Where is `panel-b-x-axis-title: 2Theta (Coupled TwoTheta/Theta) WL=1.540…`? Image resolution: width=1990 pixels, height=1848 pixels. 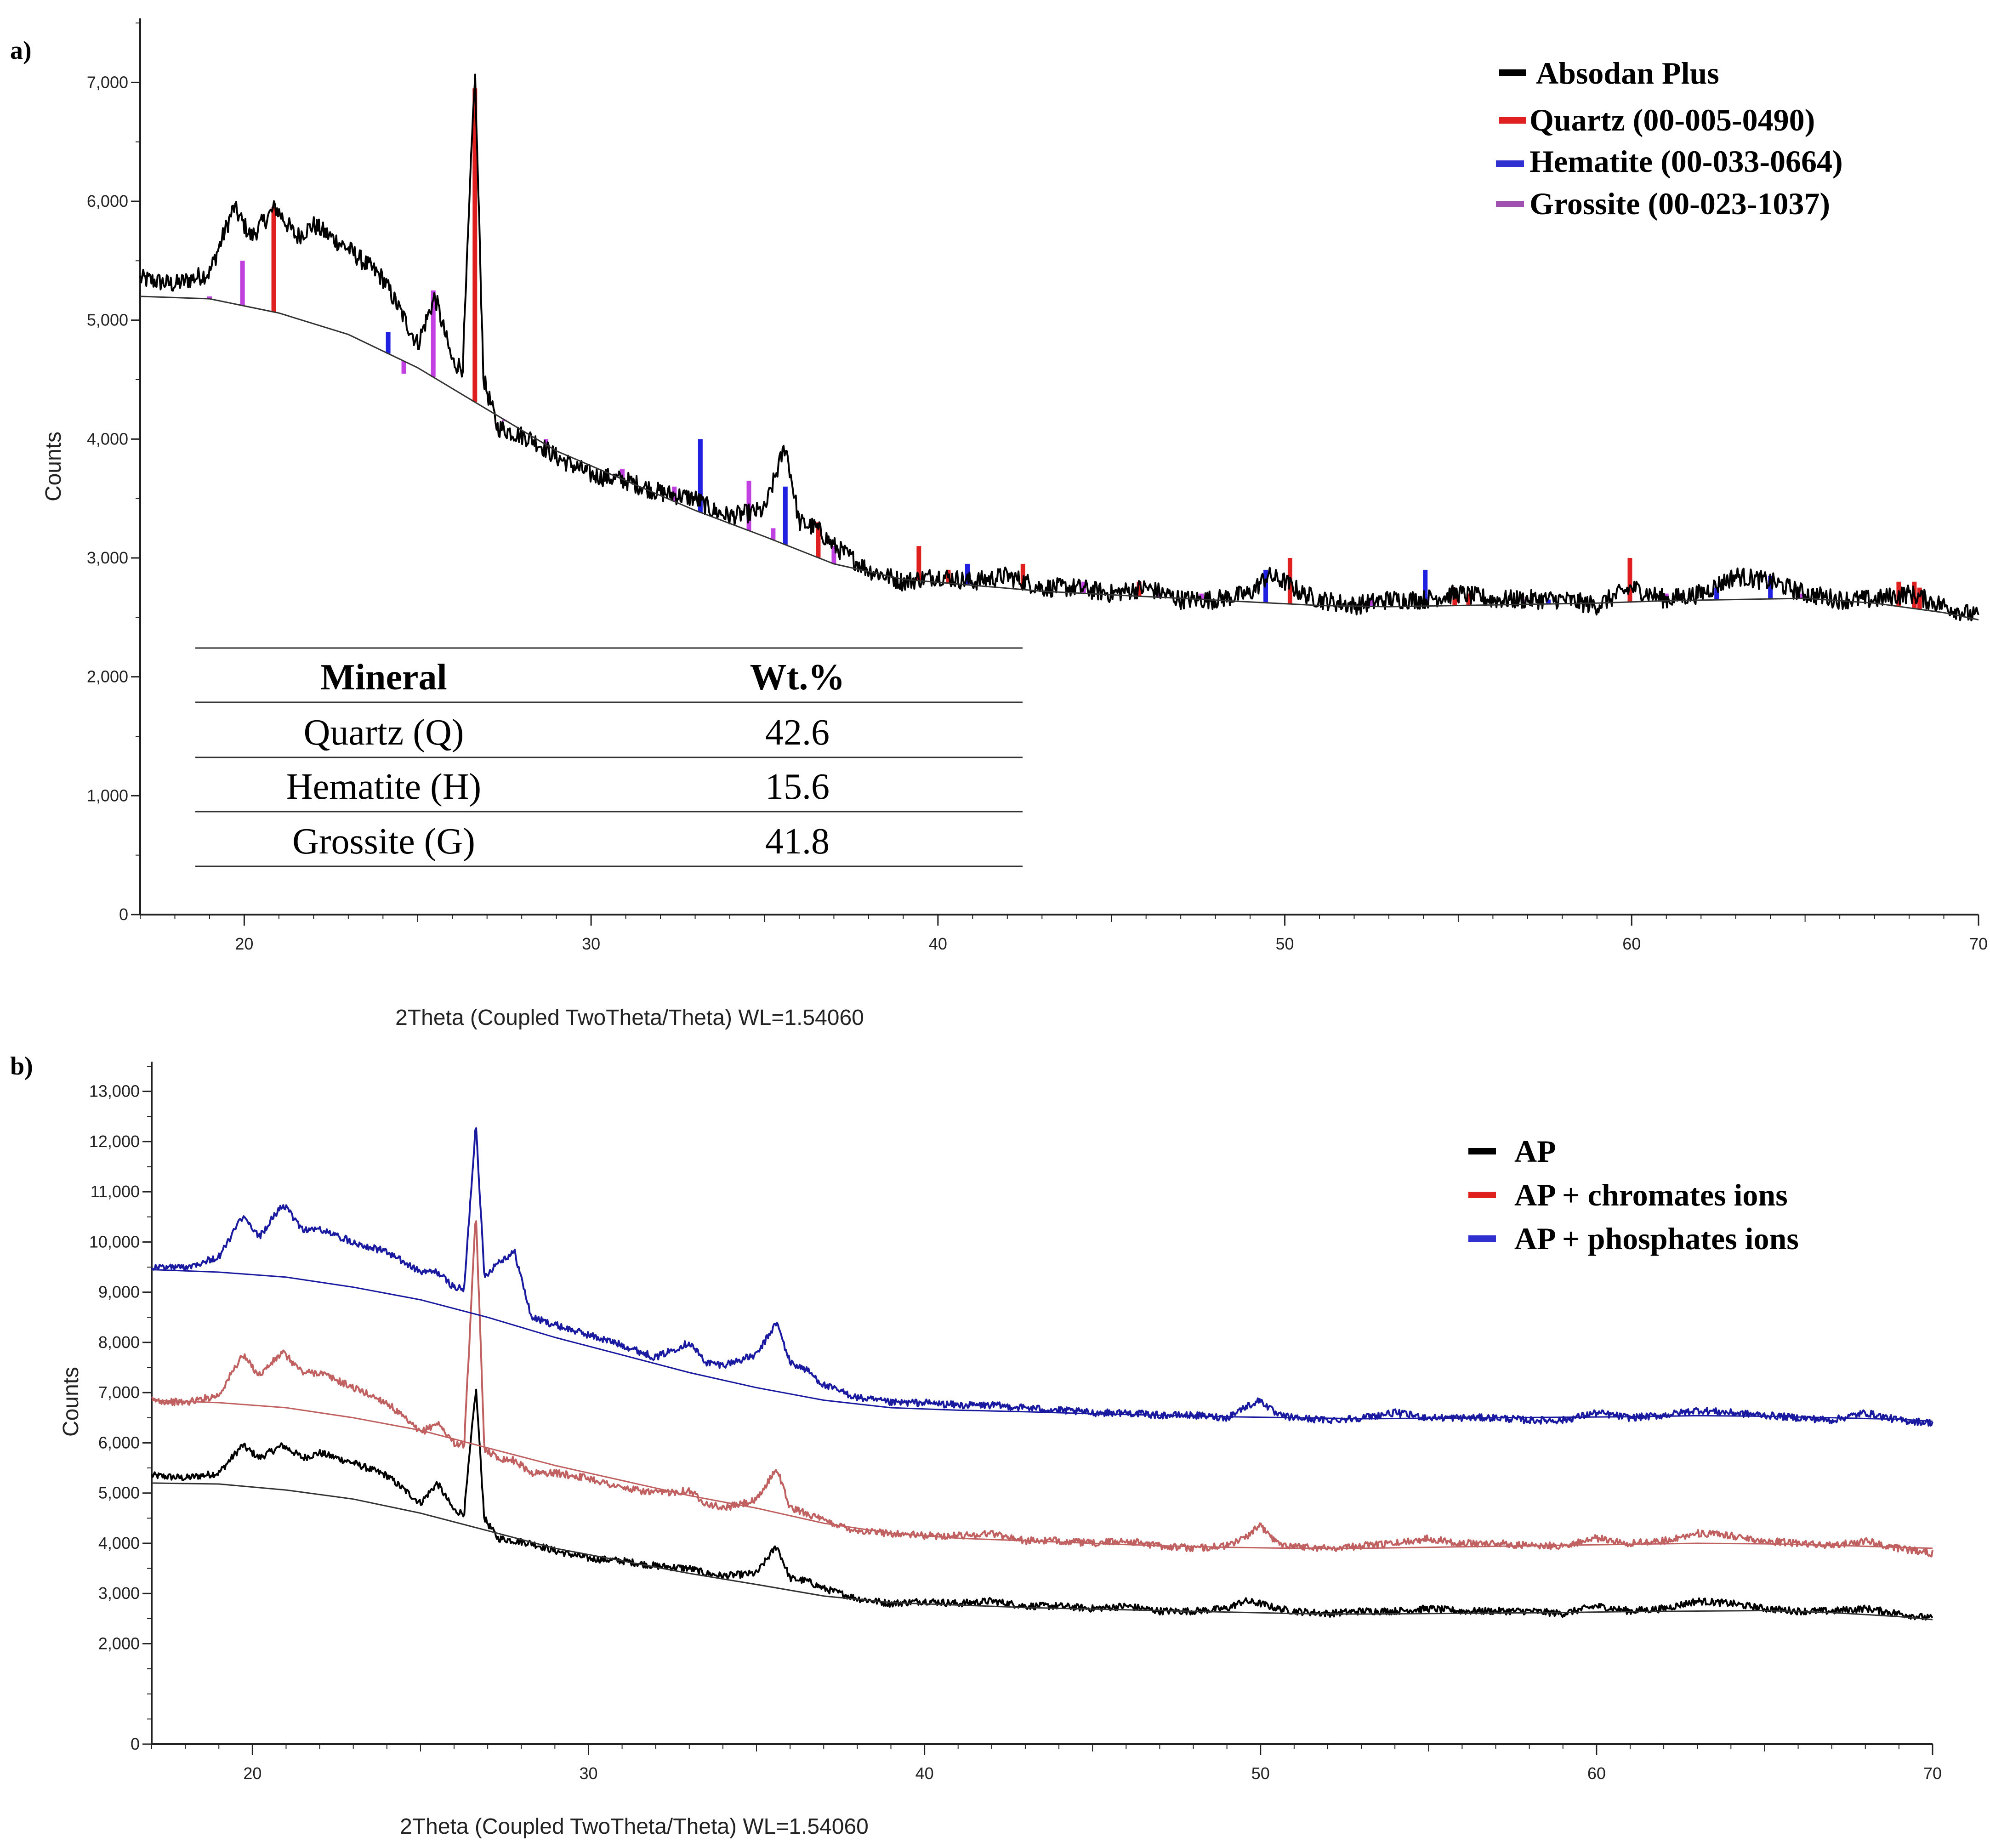
panel-b-x-axis-title: 2Theta (Coupled TwoTheta/Theta) WL=1.540… is located at coordinates (634, 1826).